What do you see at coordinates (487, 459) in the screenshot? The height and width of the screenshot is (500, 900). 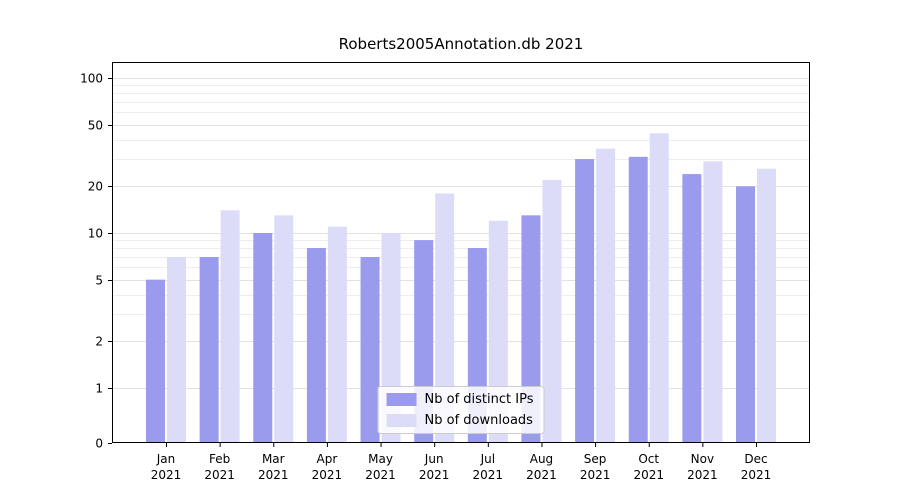 I see `x-tick-label-month: Jul` at bounding box center [487, 459].